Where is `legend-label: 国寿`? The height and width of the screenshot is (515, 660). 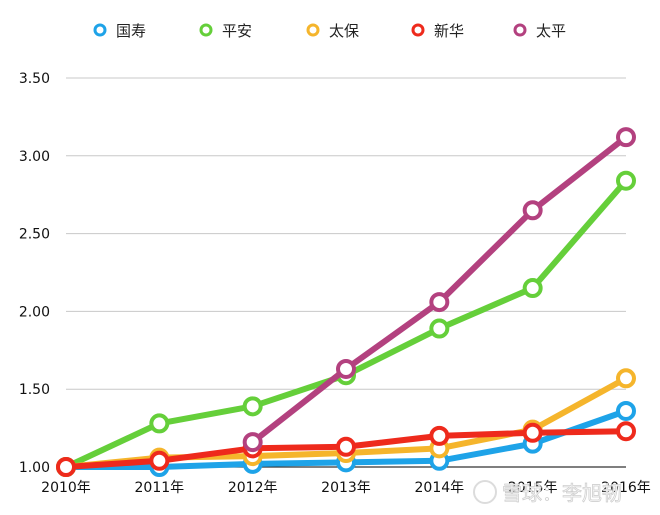
legend-label: 国寿 is located at coordinates (131, 31).